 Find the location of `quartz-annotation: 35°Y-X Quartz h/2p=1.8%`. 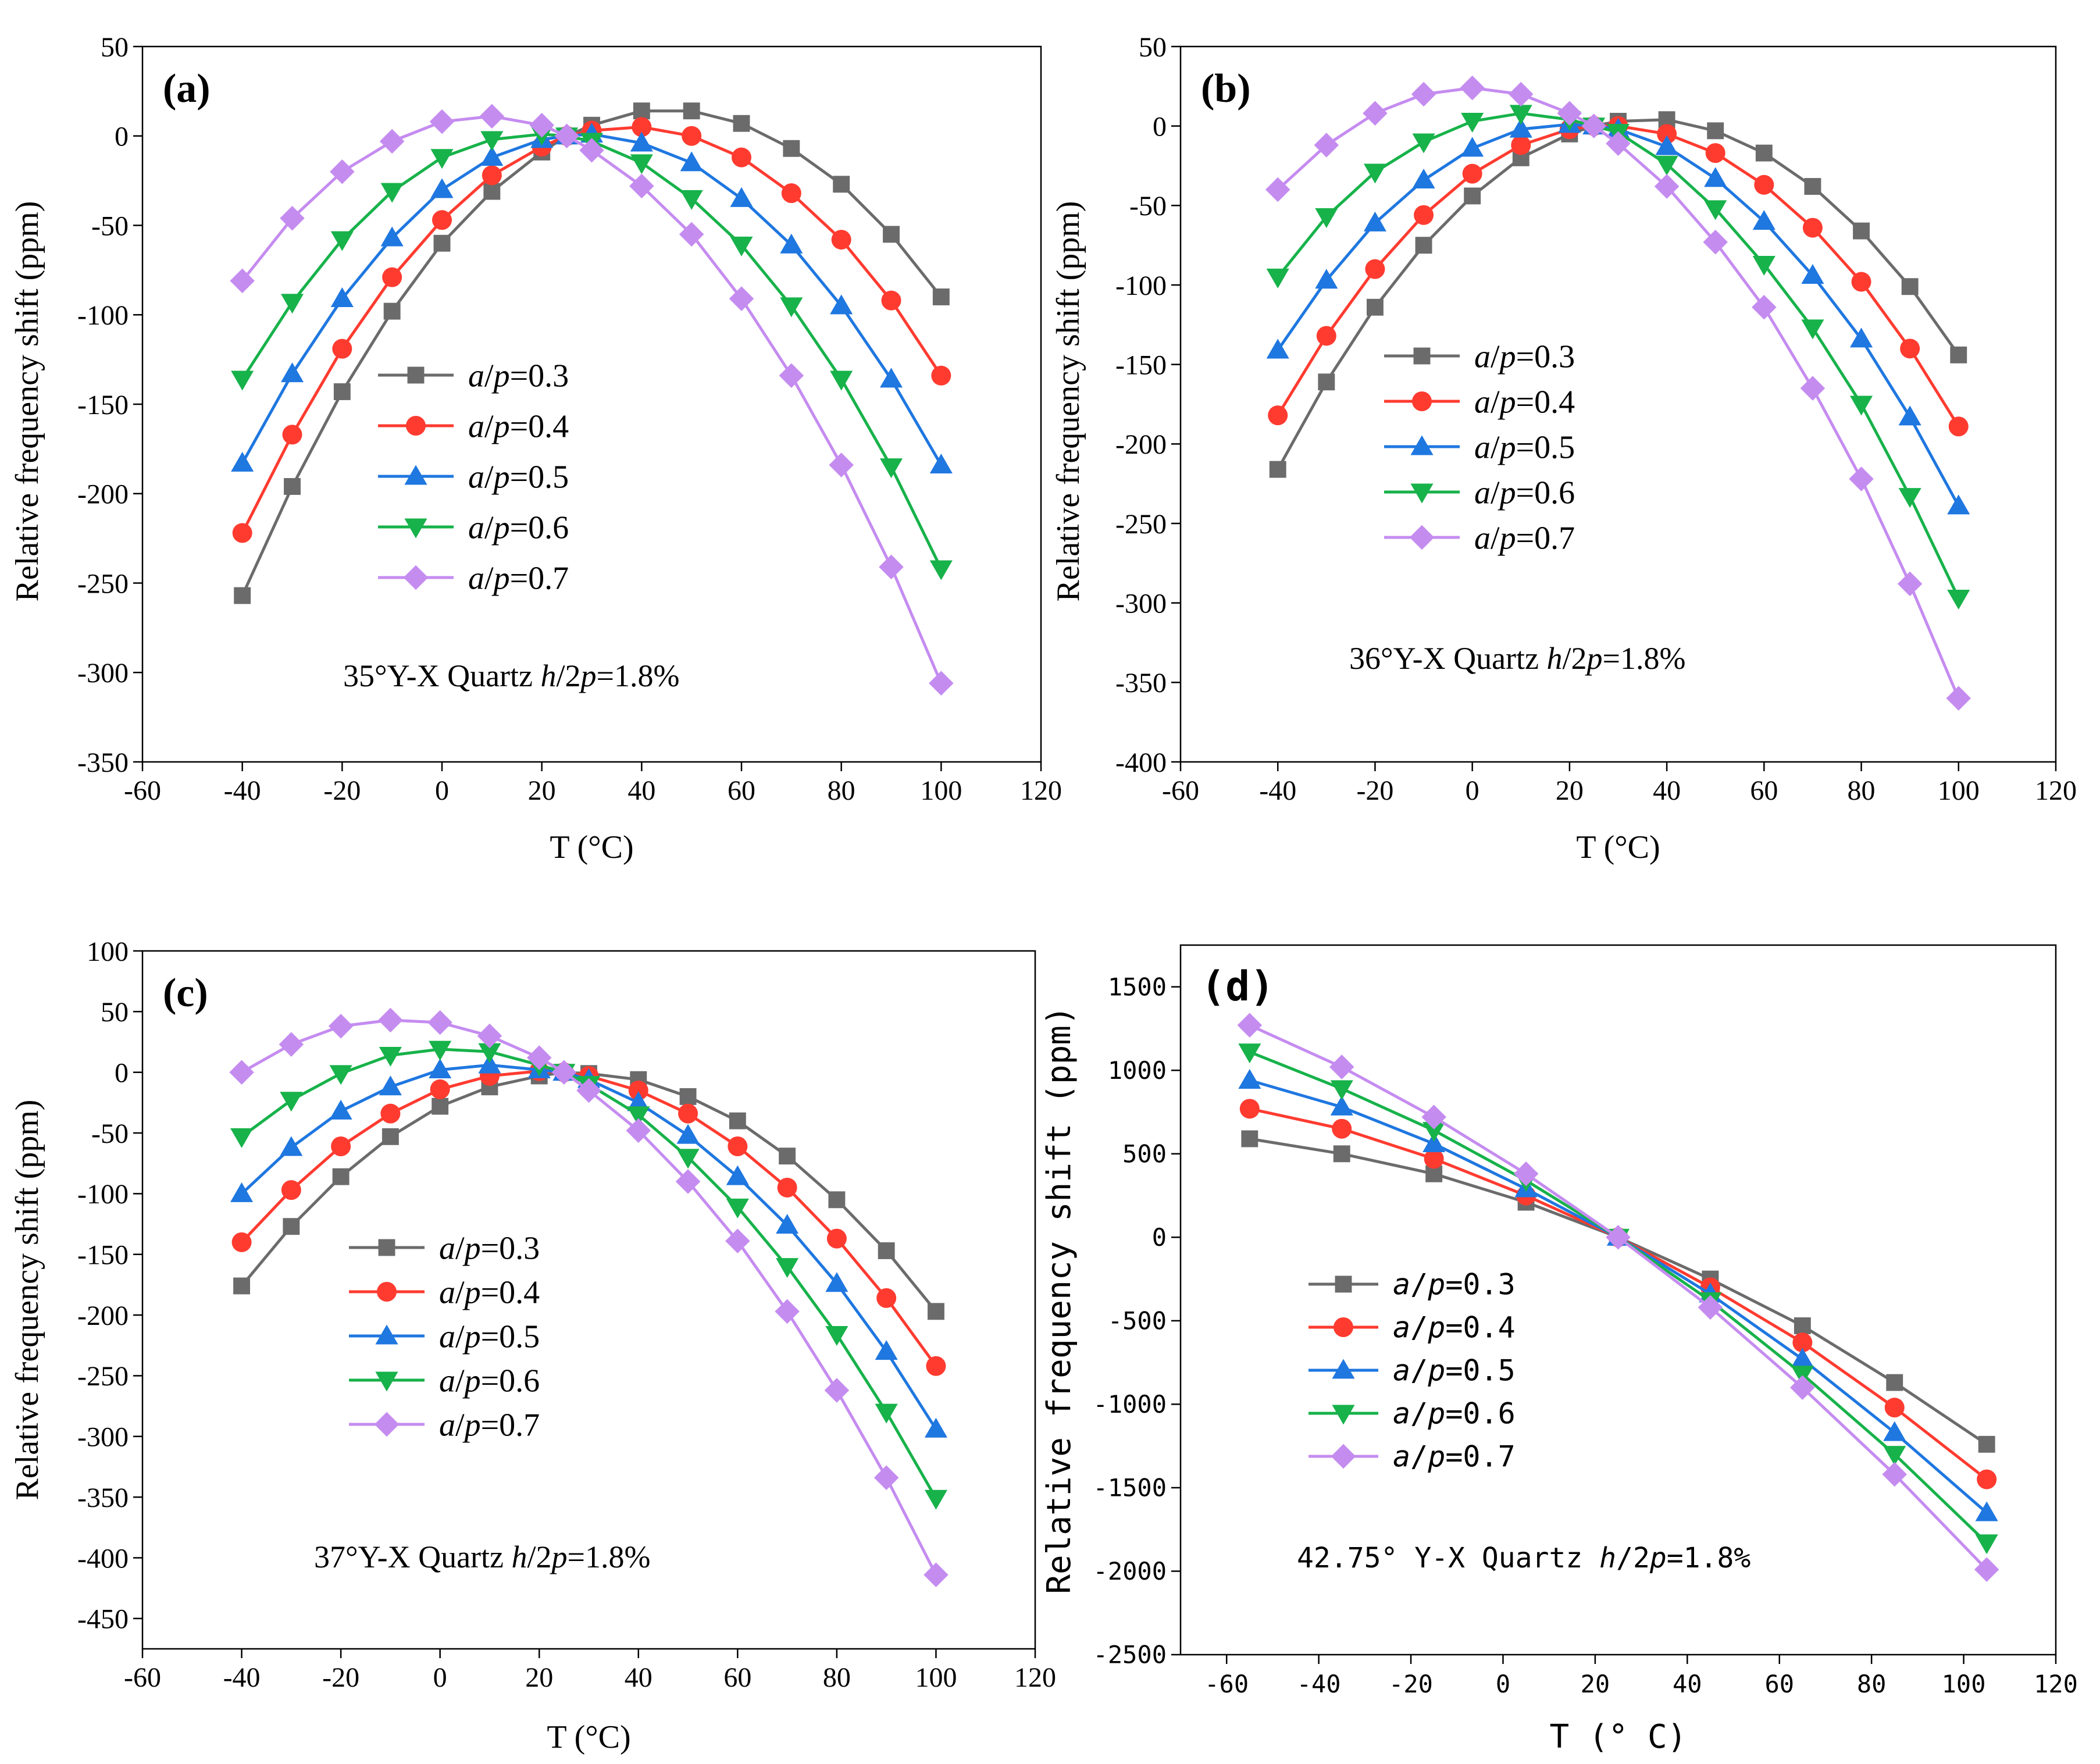

quartz-annotation: 35°Y-X Quartz h/2p=1.8% is located at coordinates (511, 675).